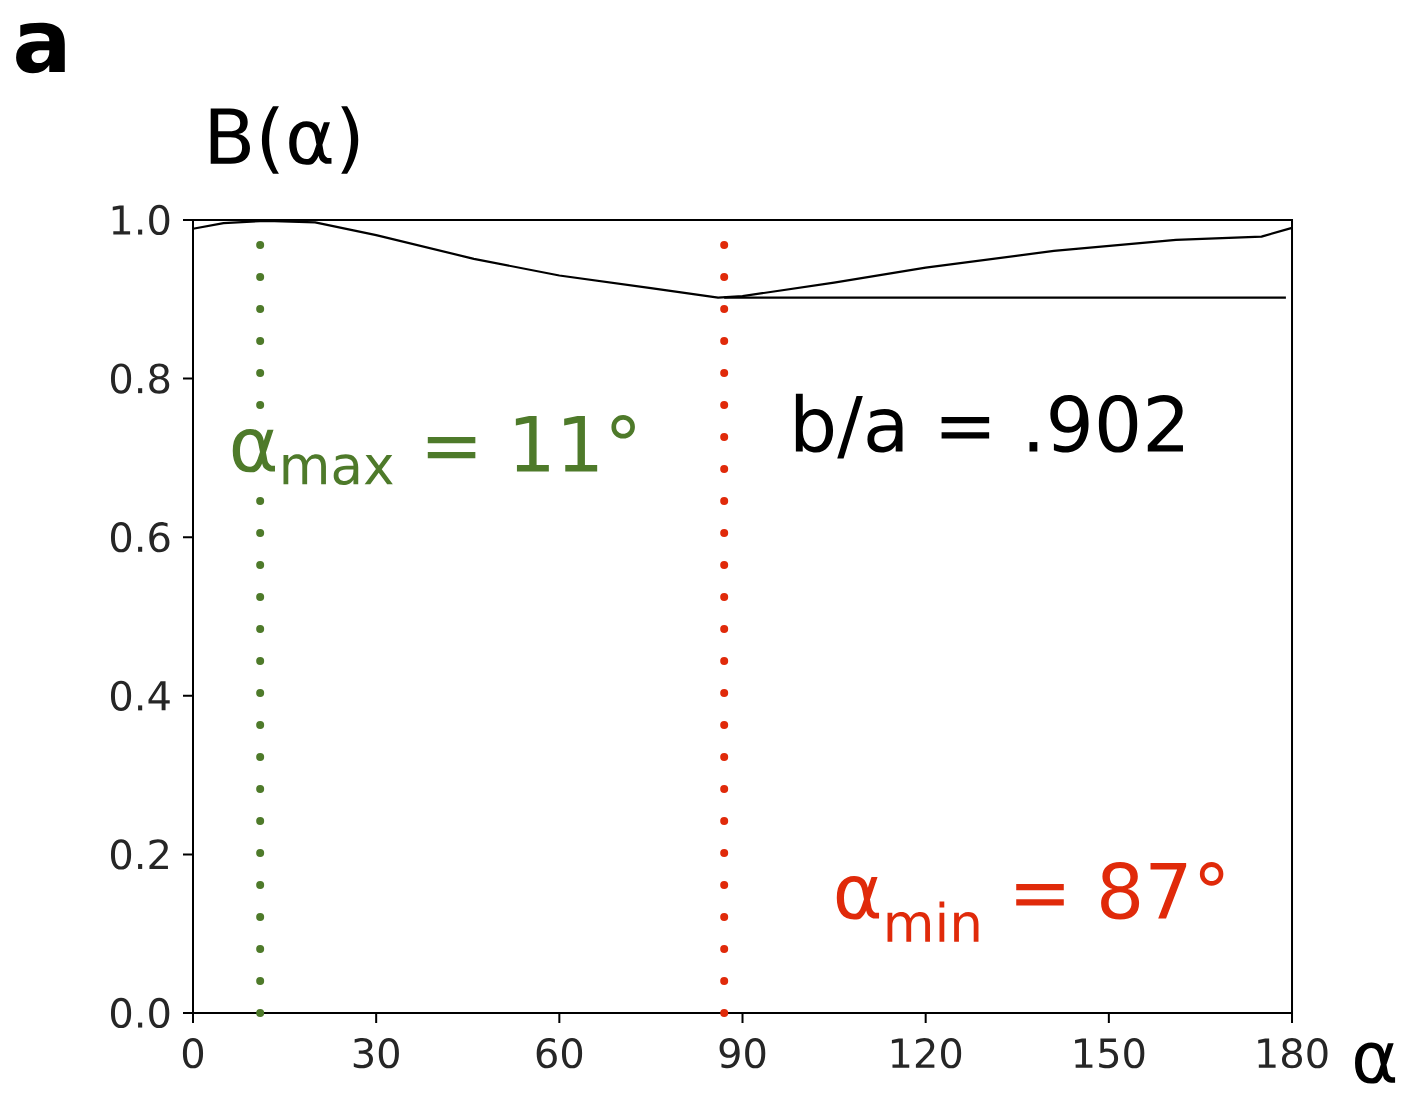 This screenshot has width=1422, height=1104. What do you see at coordinates (141, 220) in the screenshot?
I see `y-tick-label: 1.0` at bounding box center [141, 220].